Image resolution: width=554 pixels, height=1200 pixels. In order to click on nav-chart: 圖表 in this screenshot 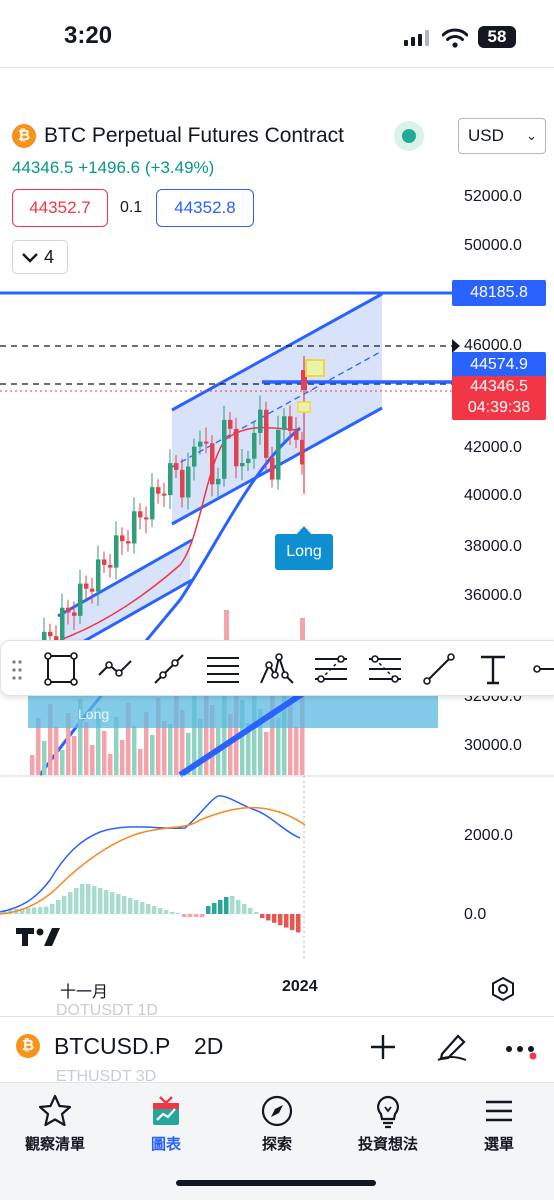, I will do `click(166, 1123)`.